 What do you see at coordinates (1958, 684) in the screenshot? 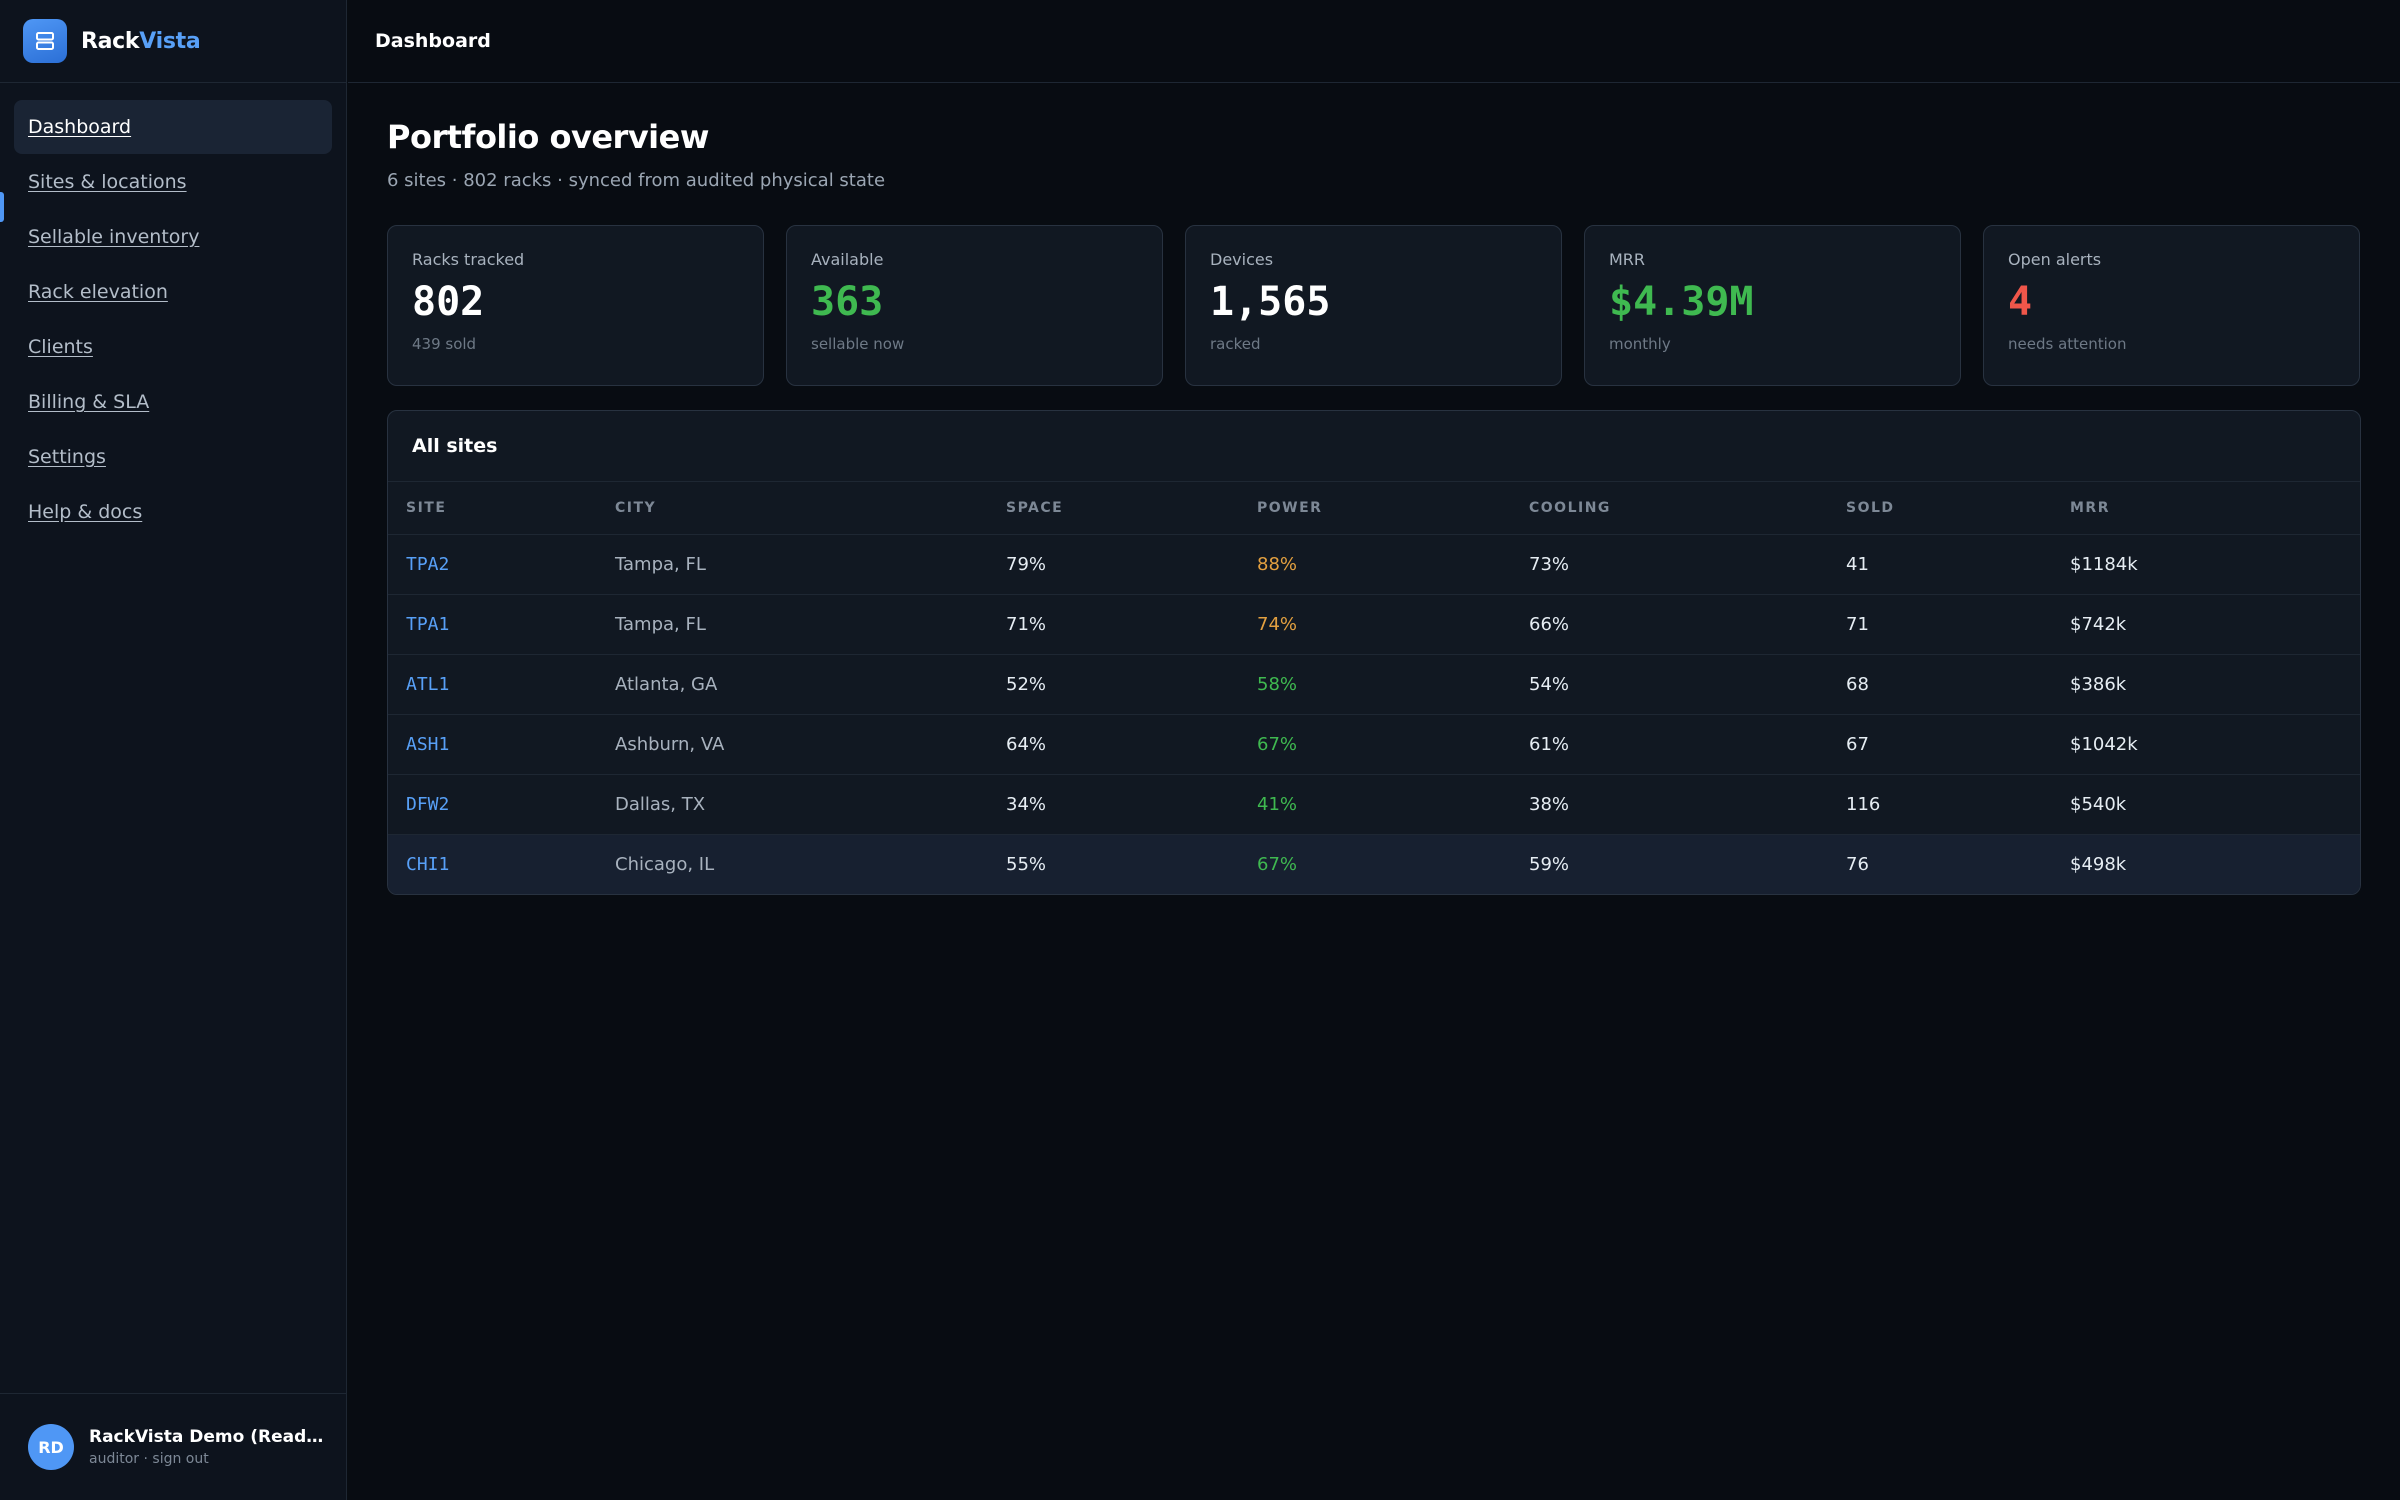
I see `sold-cell: 68` at bounding box center [1958, 684].